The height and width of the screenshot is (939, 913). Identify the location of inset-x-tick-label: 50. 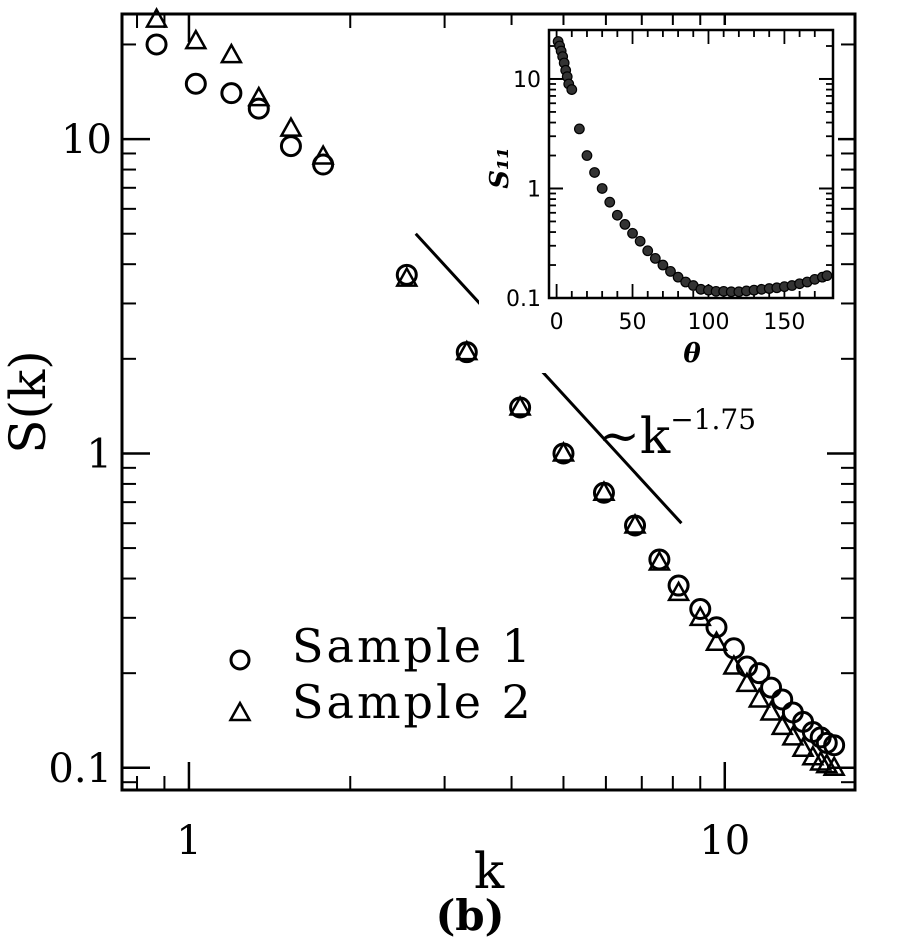
(633, 322).